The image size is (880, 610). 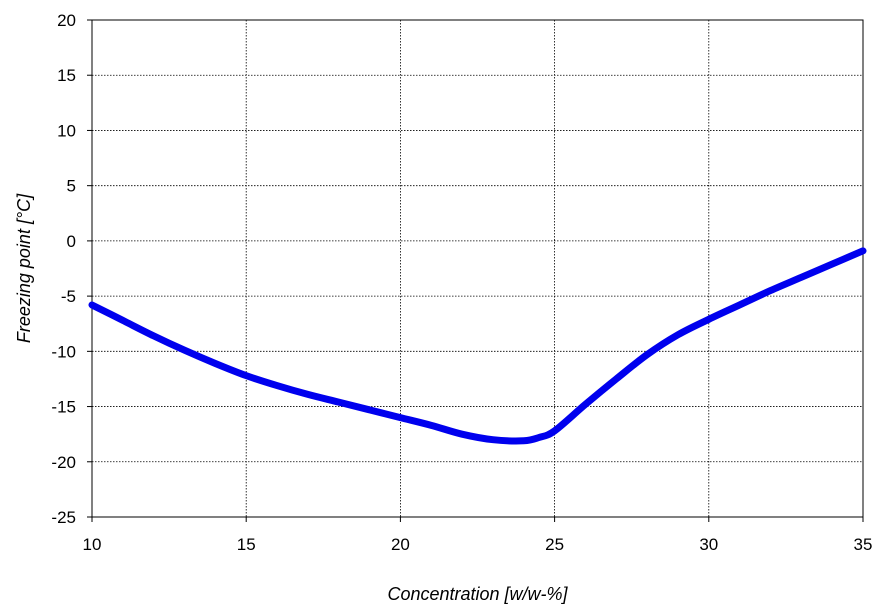 I want to click on x-tick-label: 15, so click(x=246, y=544).